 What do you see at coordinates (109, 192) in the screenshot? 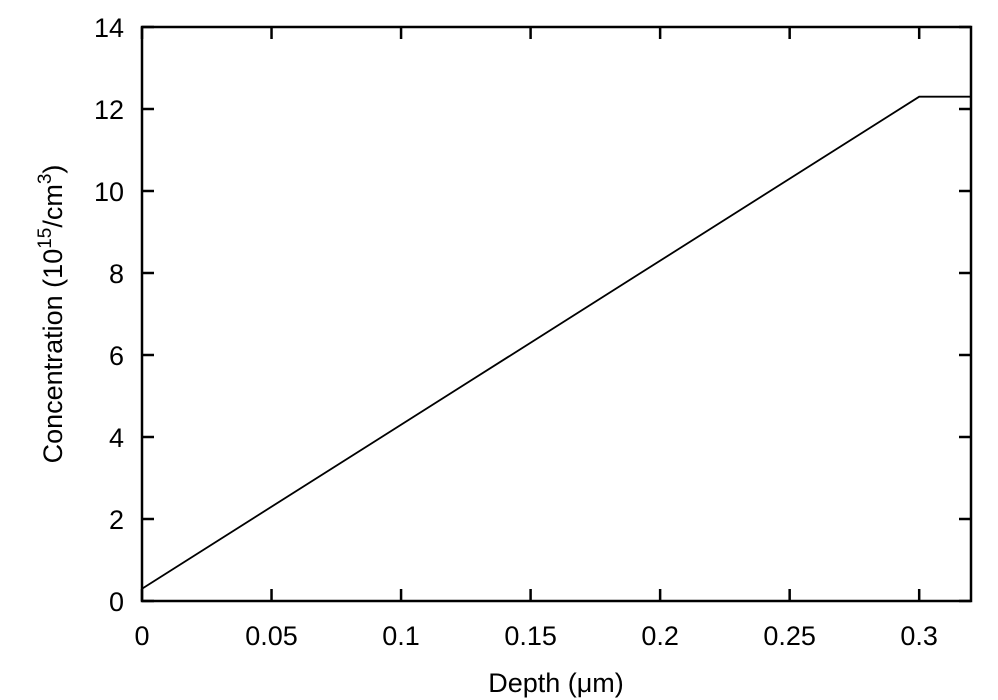
I see `y-tick-label: 10` at bounding box center [109, 192].